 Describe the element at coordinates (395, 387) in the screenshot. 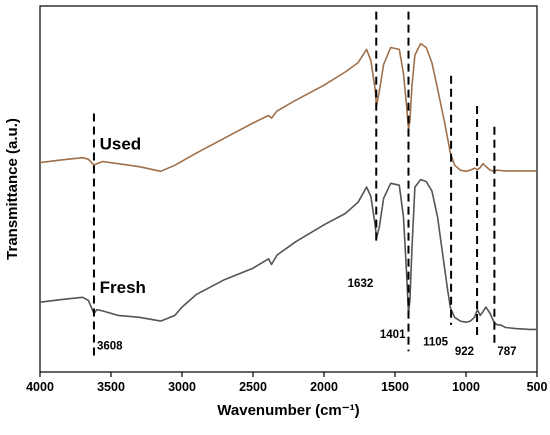

I see `x-tick-label: 1500` at that location.